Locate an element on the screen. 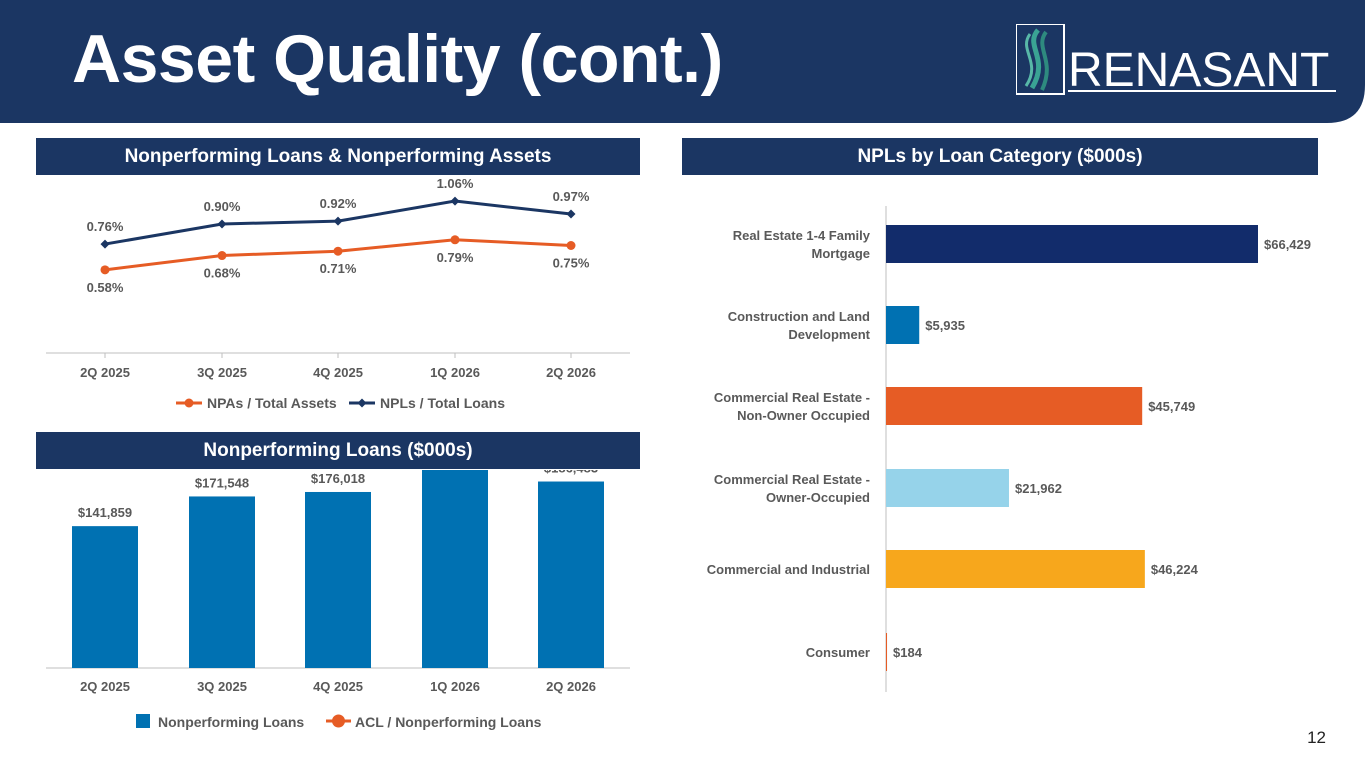 The height and width of the screenshot is (768, 1365). logo-wordmark: RENASANT is located at coordinates (1198, 70).